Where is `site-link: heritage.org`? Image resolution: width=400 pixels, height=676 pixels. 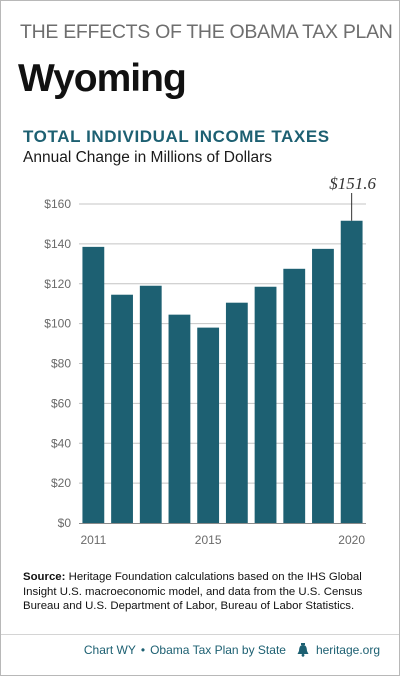 site-link: heritage.org is located at coordinates (347, 649).